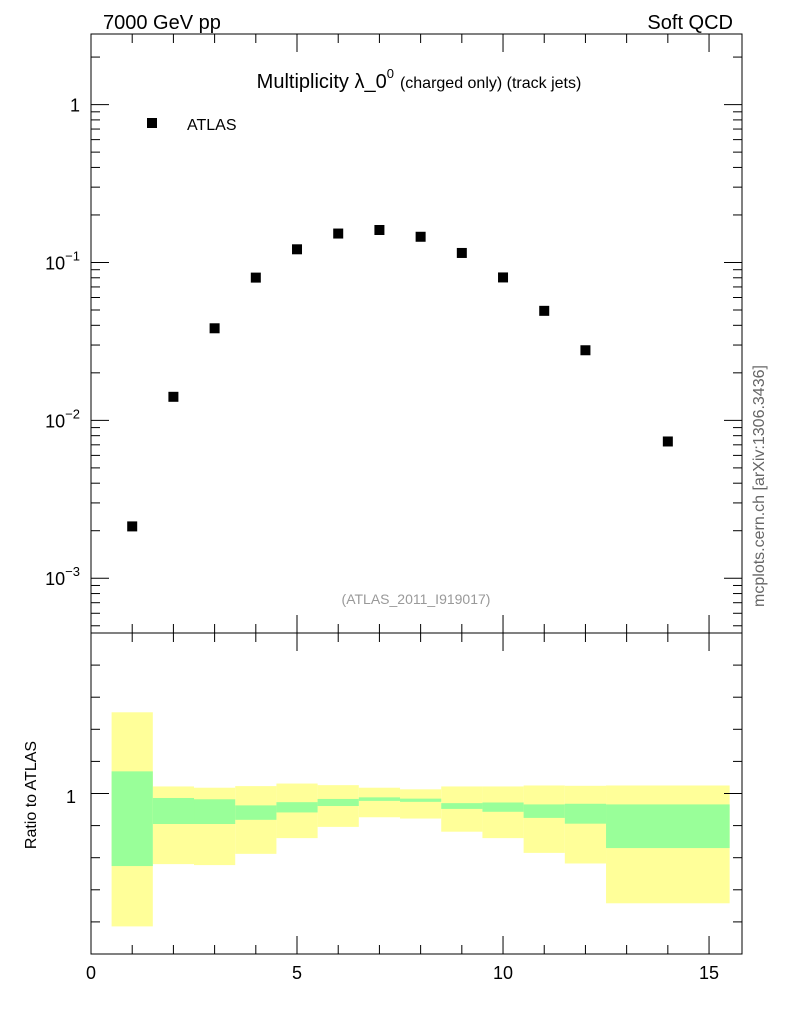  What do you see at coordinates (71, 797) in the screenshot?
I see `ratio-y-tick-label: 1` at bounding box center [71, 797].